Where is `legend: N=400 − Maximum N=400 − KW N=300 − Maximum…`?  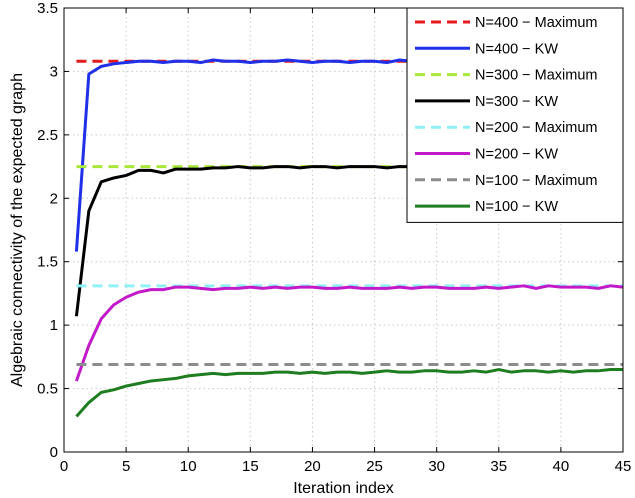
legend: N=400 − Maximum N=400 − KW N=300 − Maximum… is located at coordinates (515, 115).